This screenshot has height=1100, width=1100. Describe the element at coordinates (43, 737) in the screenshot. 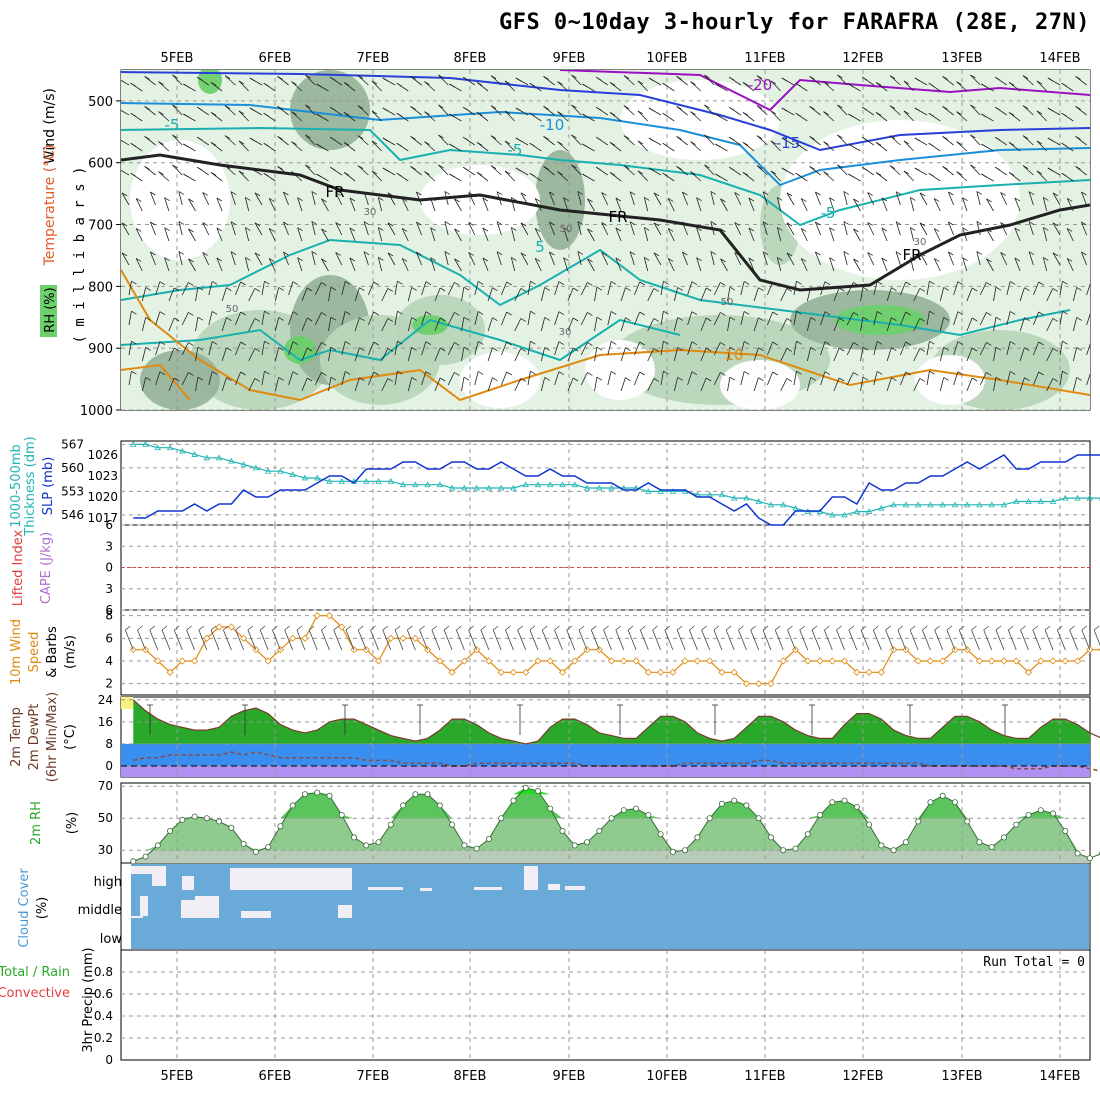

I see `temp2m-labels: 2m Temp 2m DewPt (6hr Min/Max) (°C)` at that location.